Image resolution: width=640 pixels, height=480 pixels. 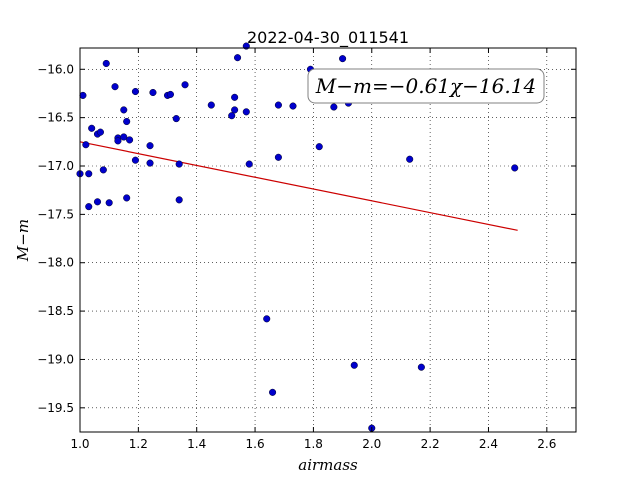 What do you see at coordinates (328, 465) in the screenshot?
I see `x-axis-label: airmass` at bounding box center [328, 465].